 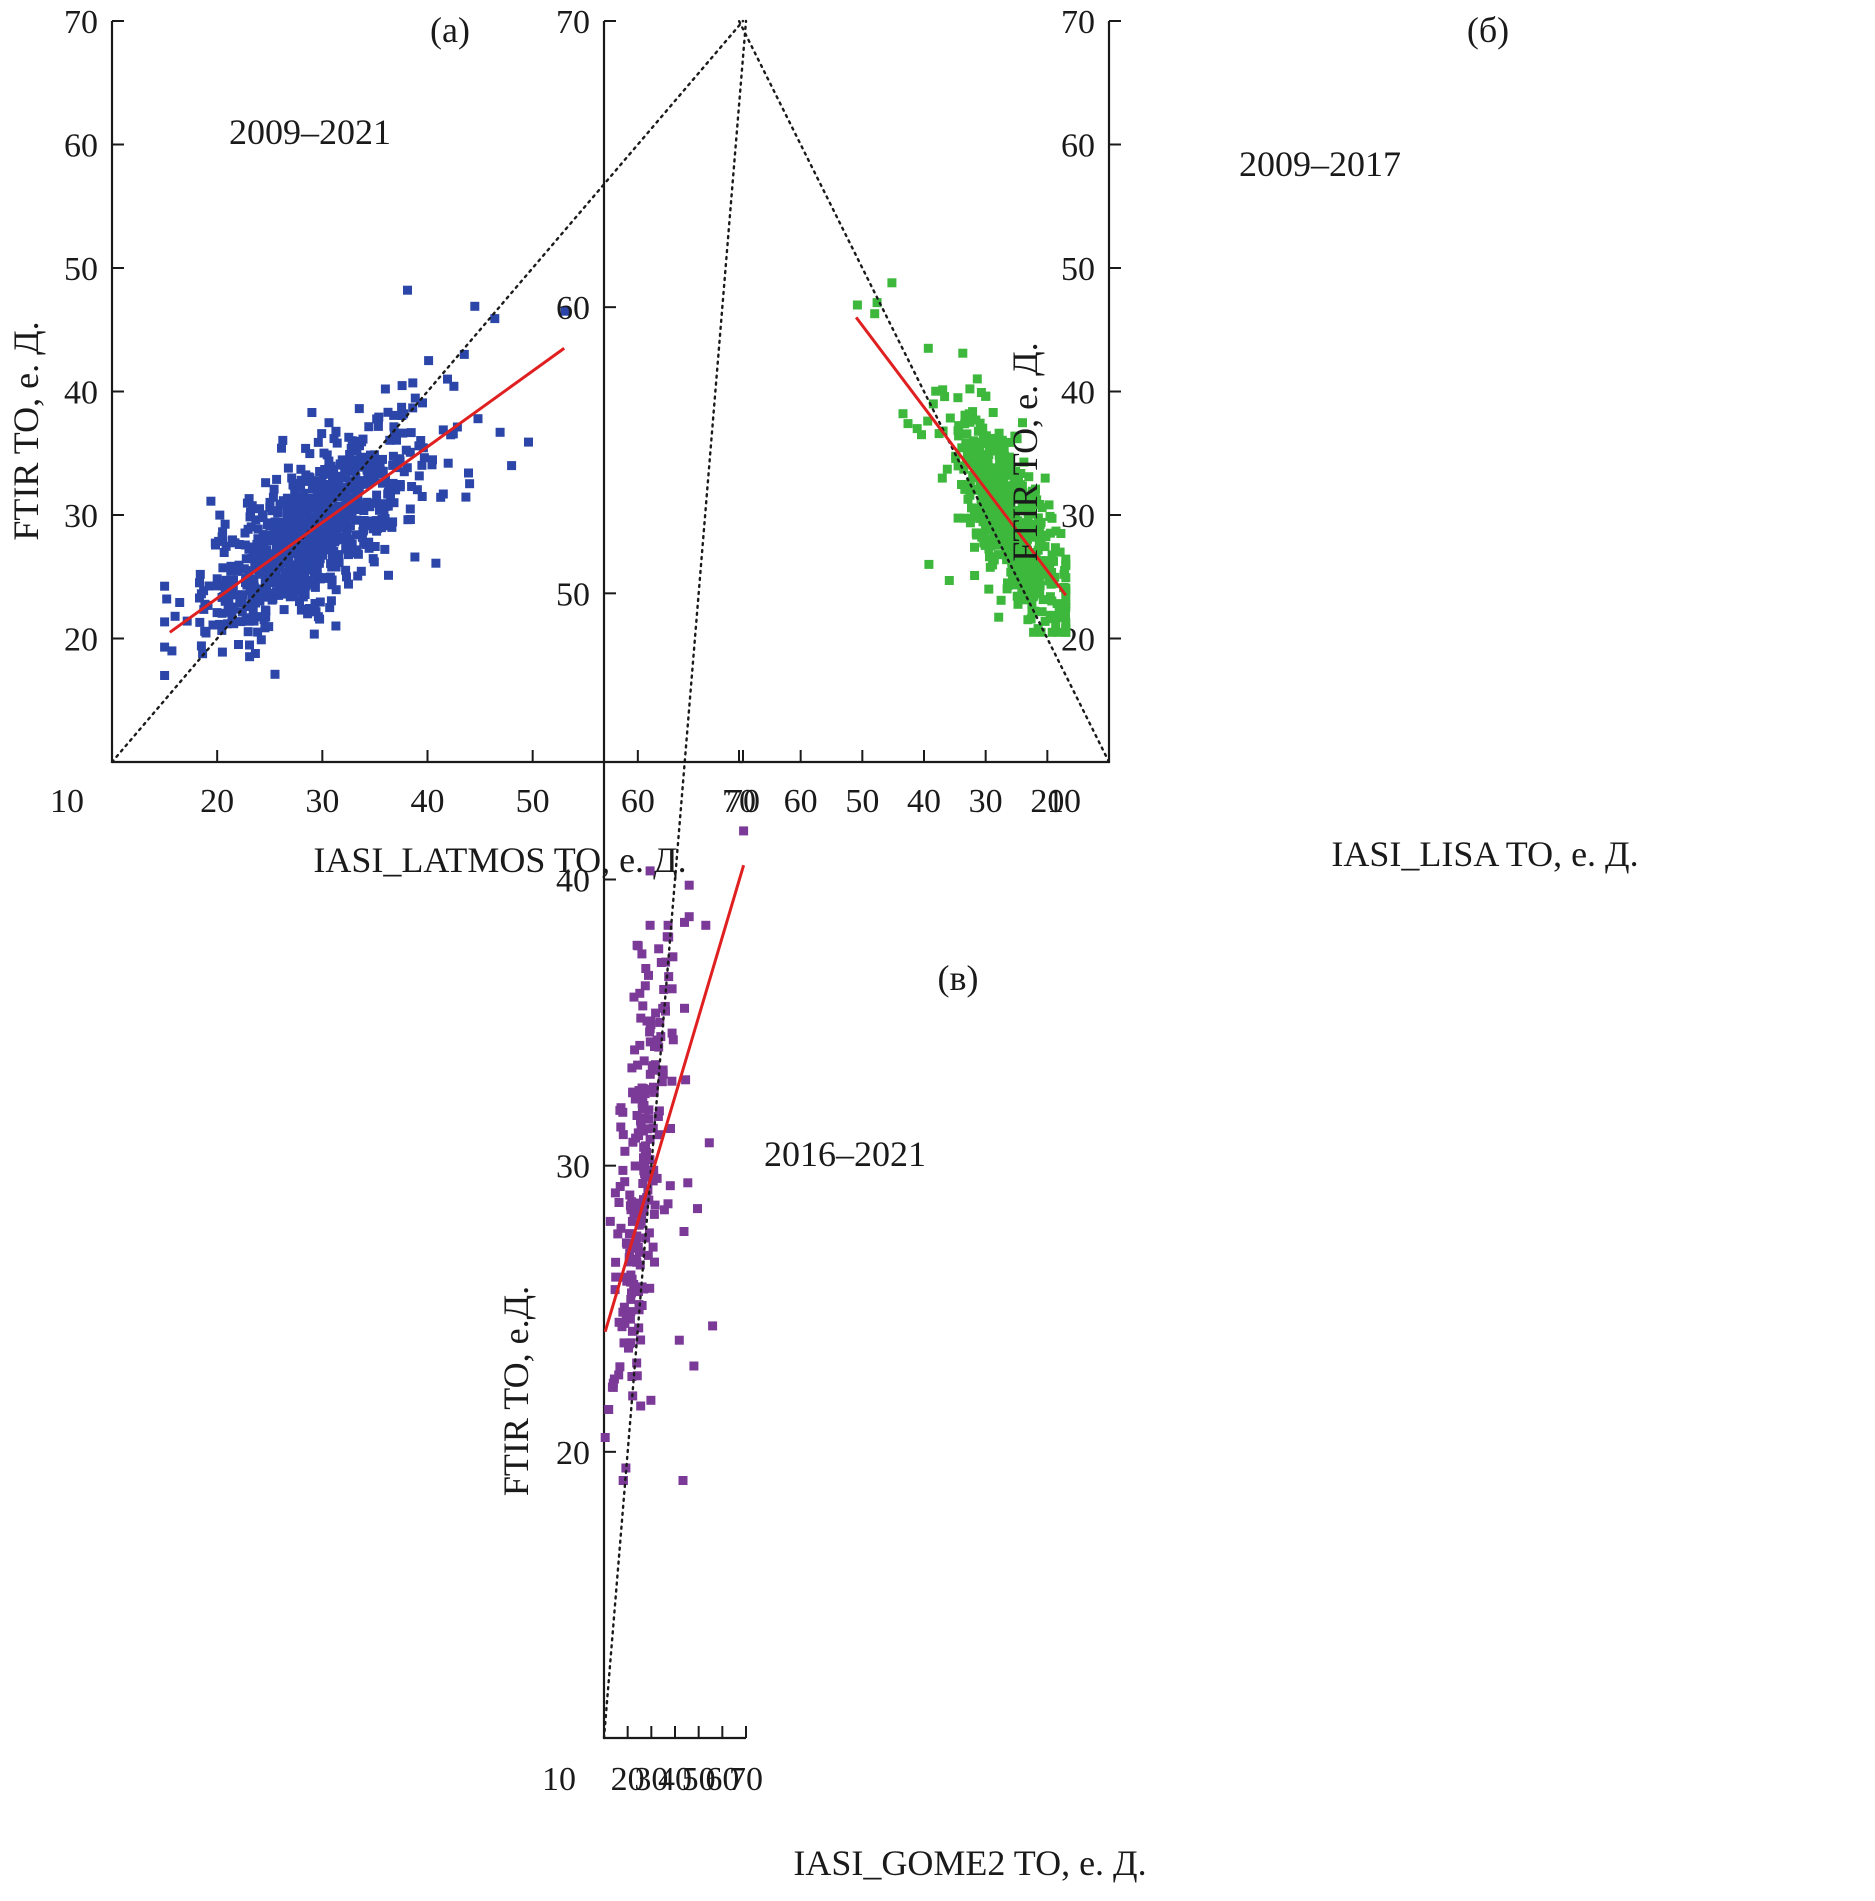 What do you see at coordinates (845, 1154) in the screenshot?
I see `period-label: 2016–2021` at bounding box center [845, 1154].